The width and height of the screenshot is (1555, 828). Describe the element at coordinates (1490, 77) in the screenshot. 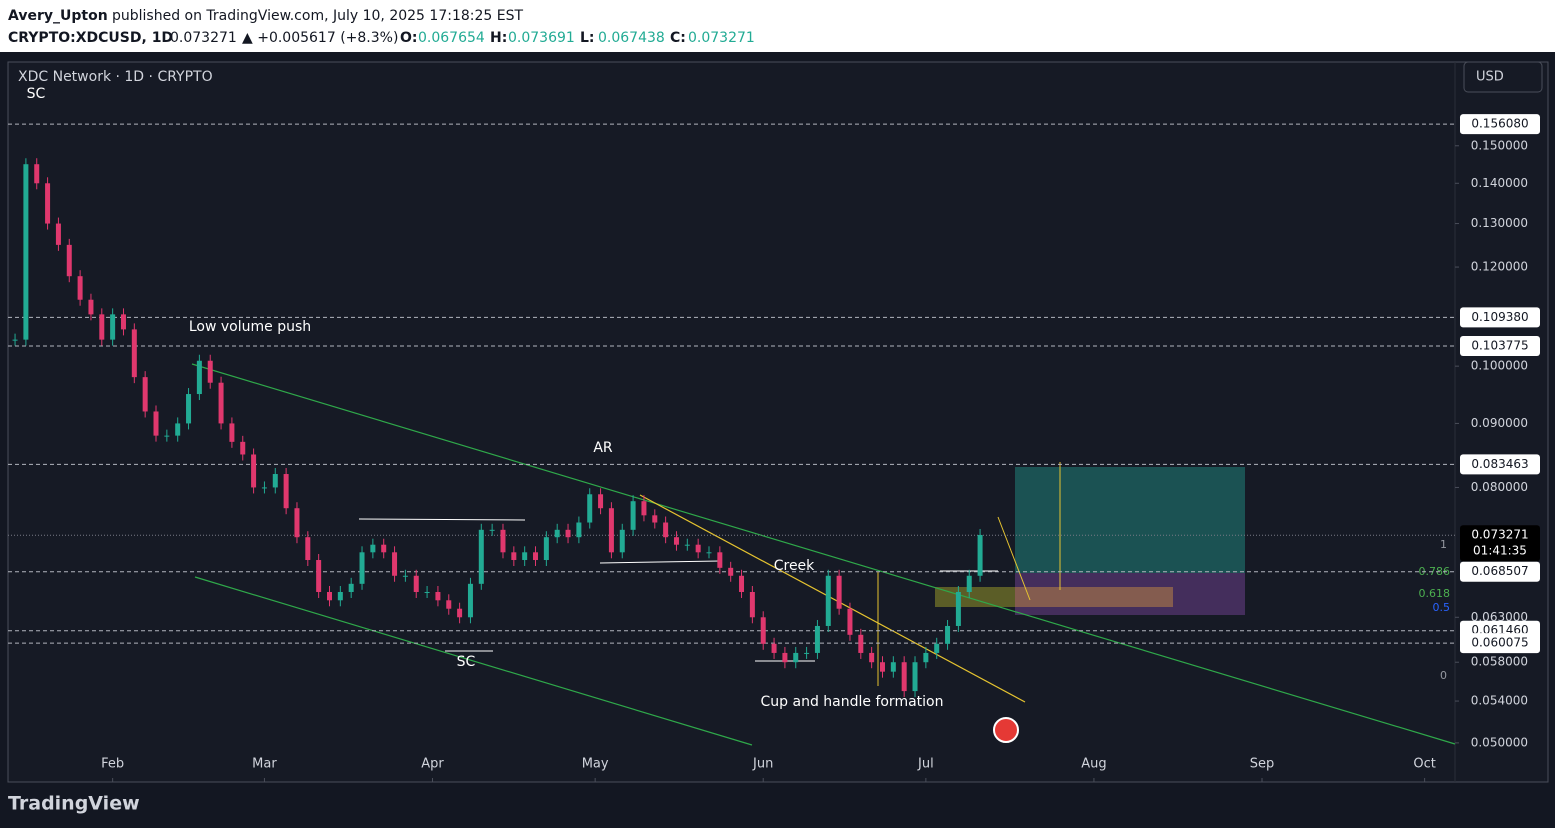

I see `currency: USD` at that location.